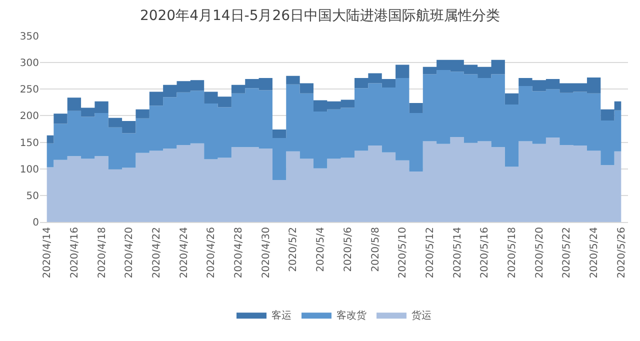  I want to click on x-tick-label: 2020/4/16, so click(74, 252).